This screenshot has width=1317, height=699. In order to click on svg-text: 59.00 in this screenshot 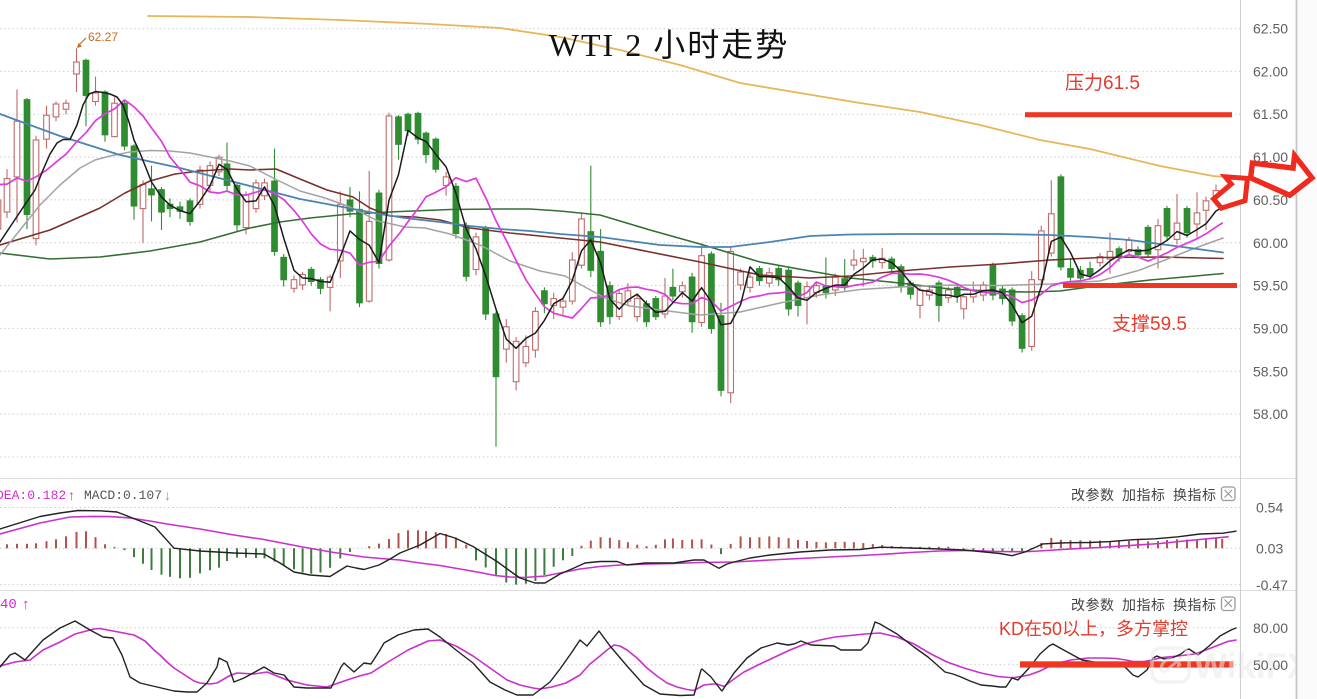, I will do `click(1270, 328)`.